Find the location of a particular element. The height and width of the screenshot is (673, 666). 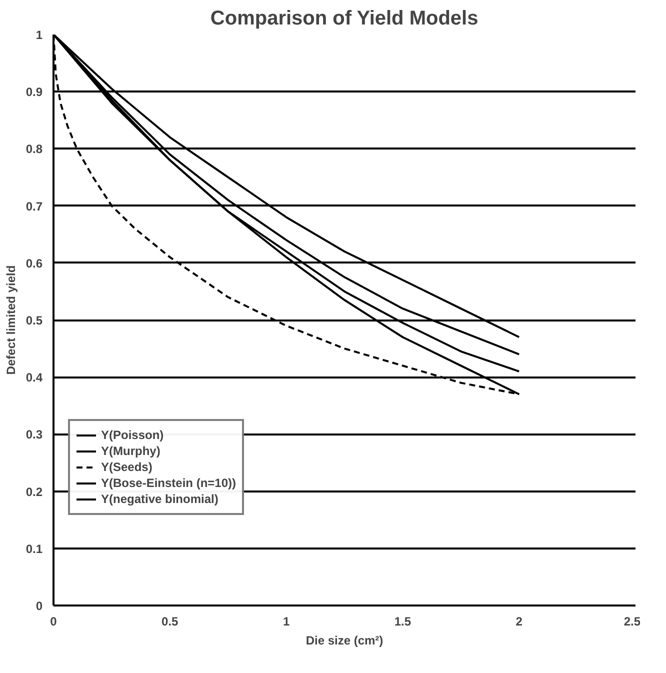

legend-label: Y(negative binomial) is located at coordinates (159, 499).